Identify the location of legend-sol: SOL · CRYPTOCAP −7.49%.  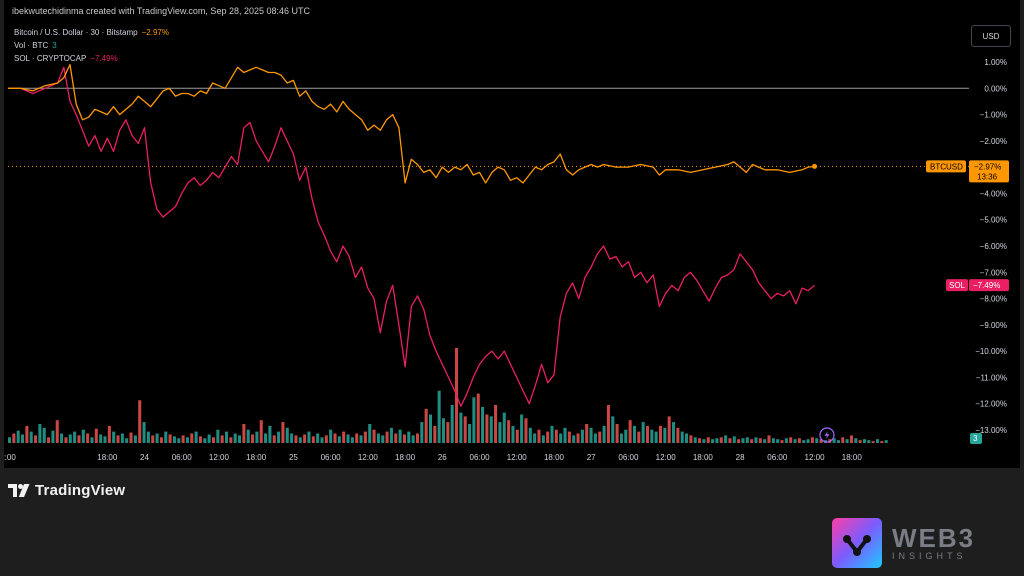
(66, 58).